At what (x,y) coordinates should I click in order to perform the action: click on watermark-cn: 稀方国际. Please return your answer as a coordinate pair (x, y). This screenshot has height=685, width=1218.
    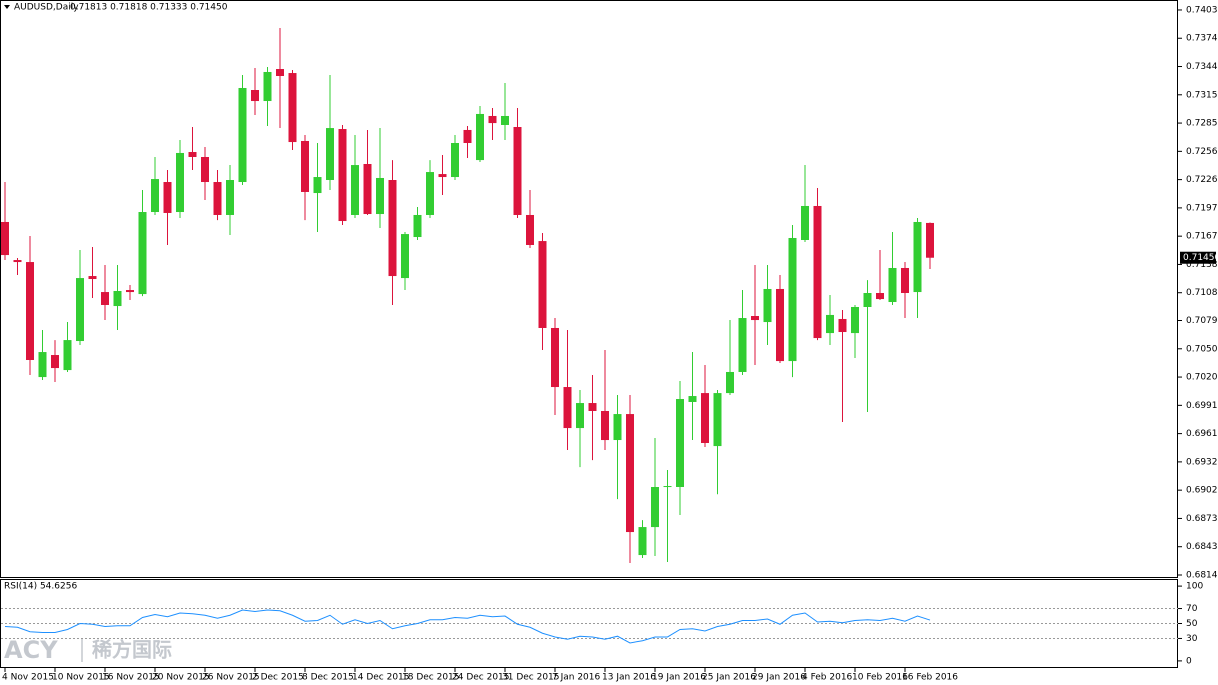
    Looking at the image, I should click on (132, 650).